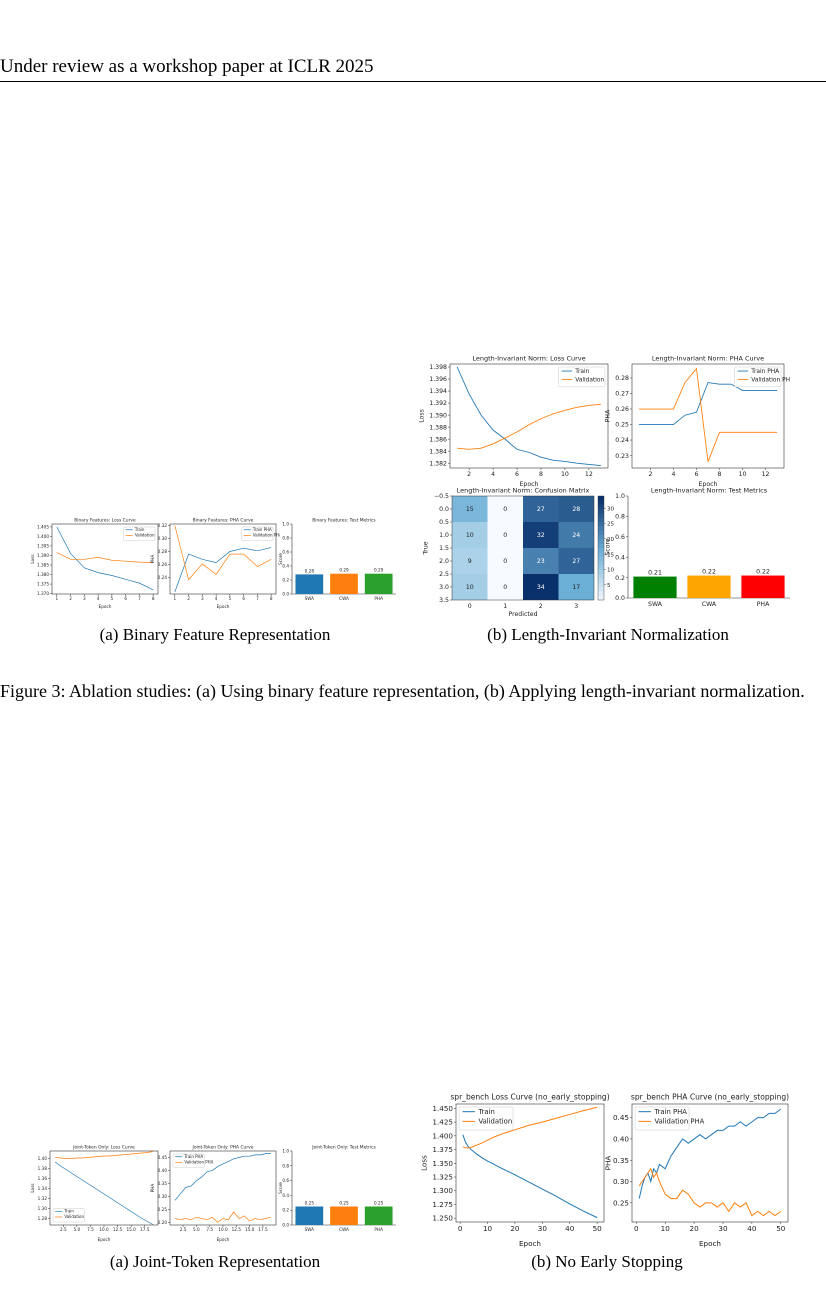  I want to click on y-tick-label: 0.28, so click(163, 551).